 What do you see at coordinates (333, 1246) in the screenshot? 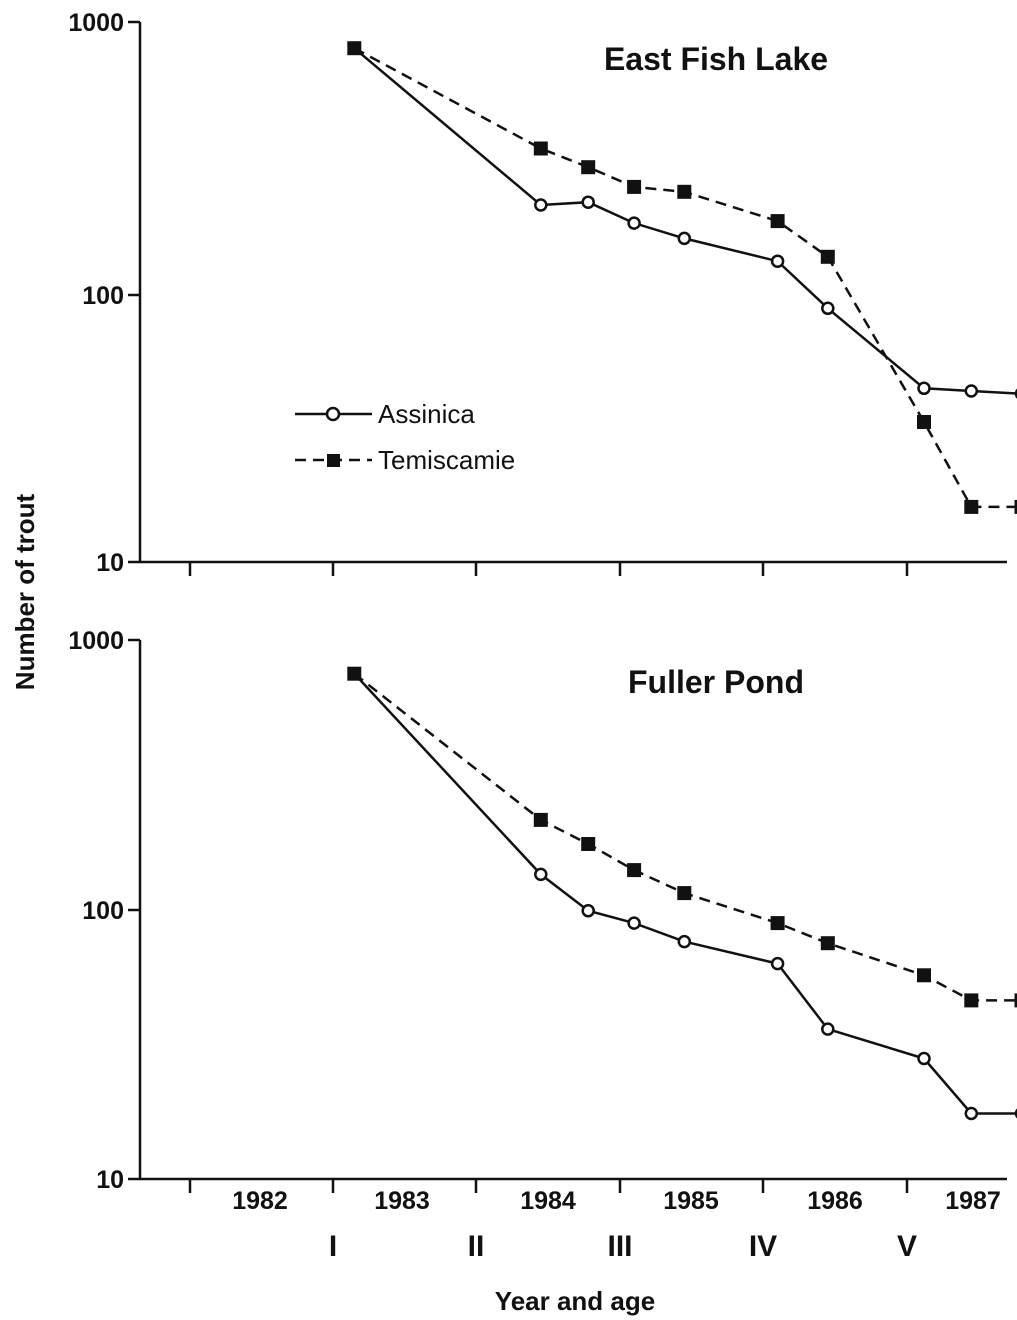
I see `x-tick-label-age: I` at bounding box center [333, 1246].